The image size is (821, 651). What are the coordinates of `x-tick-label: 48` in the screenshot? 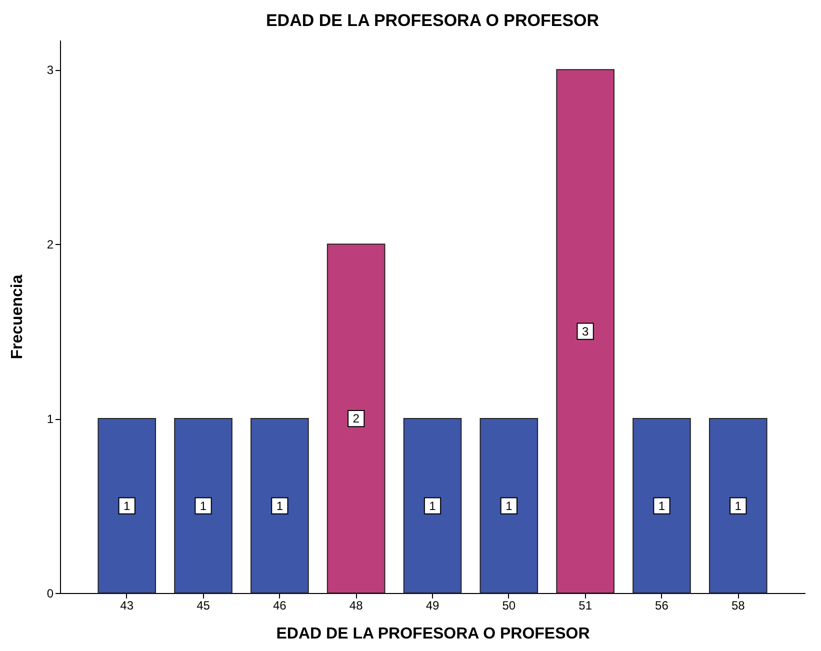 It's located at (356, 605).